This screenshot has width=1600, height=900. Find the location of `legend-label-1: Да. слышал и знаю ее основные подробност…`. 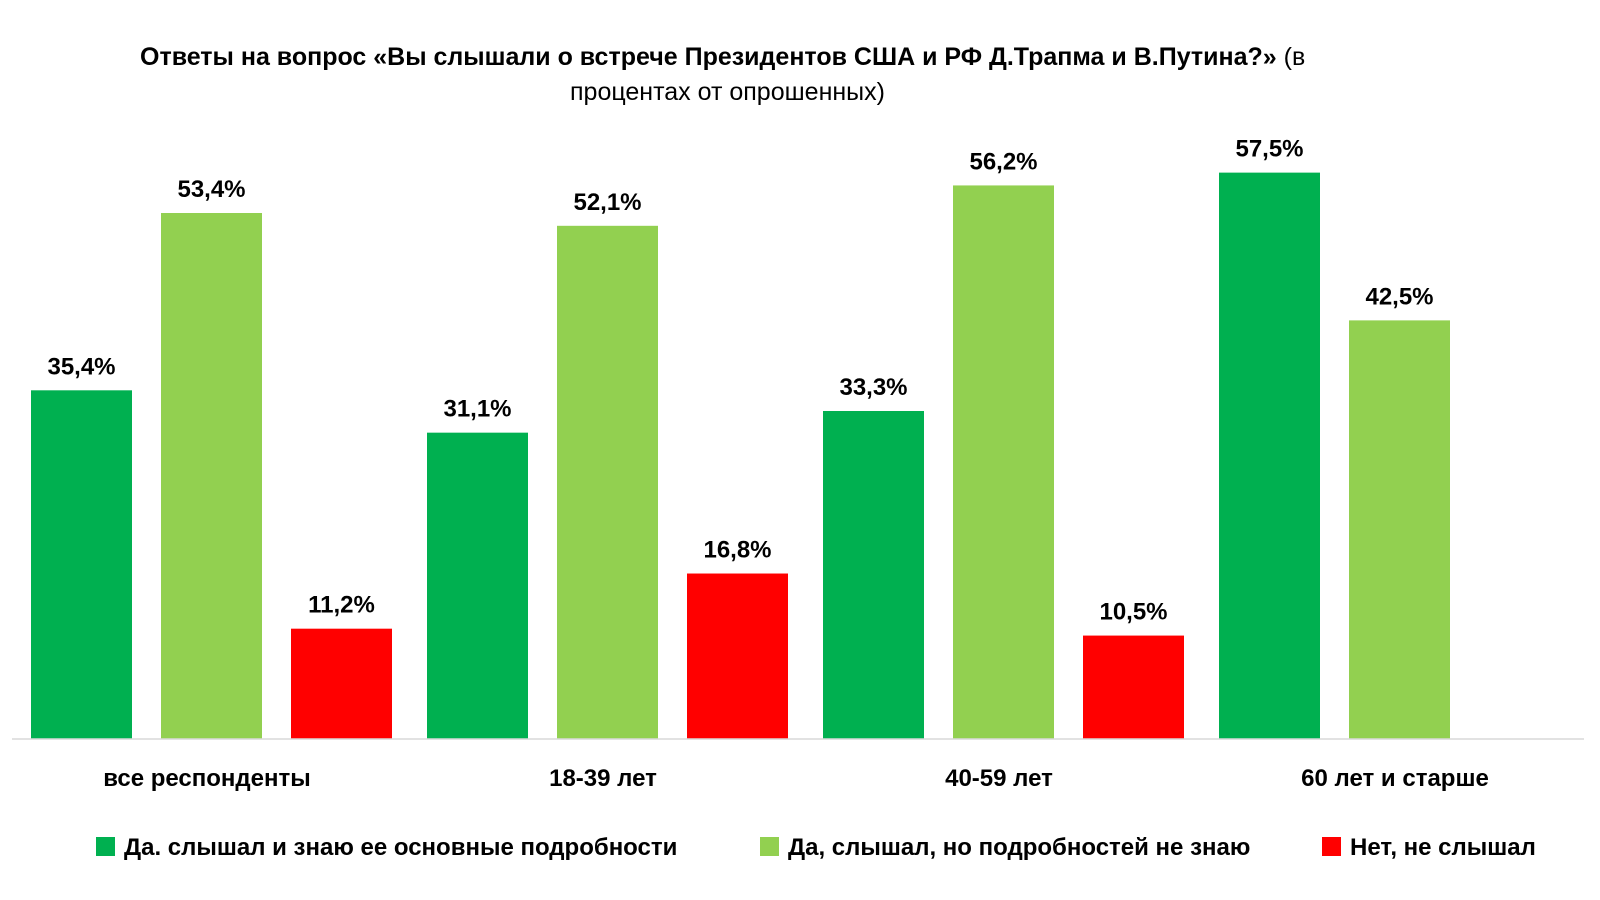

legend-label-1: Да. слышал и знаю ее основные подробност… is located at coordinates (400, 847).